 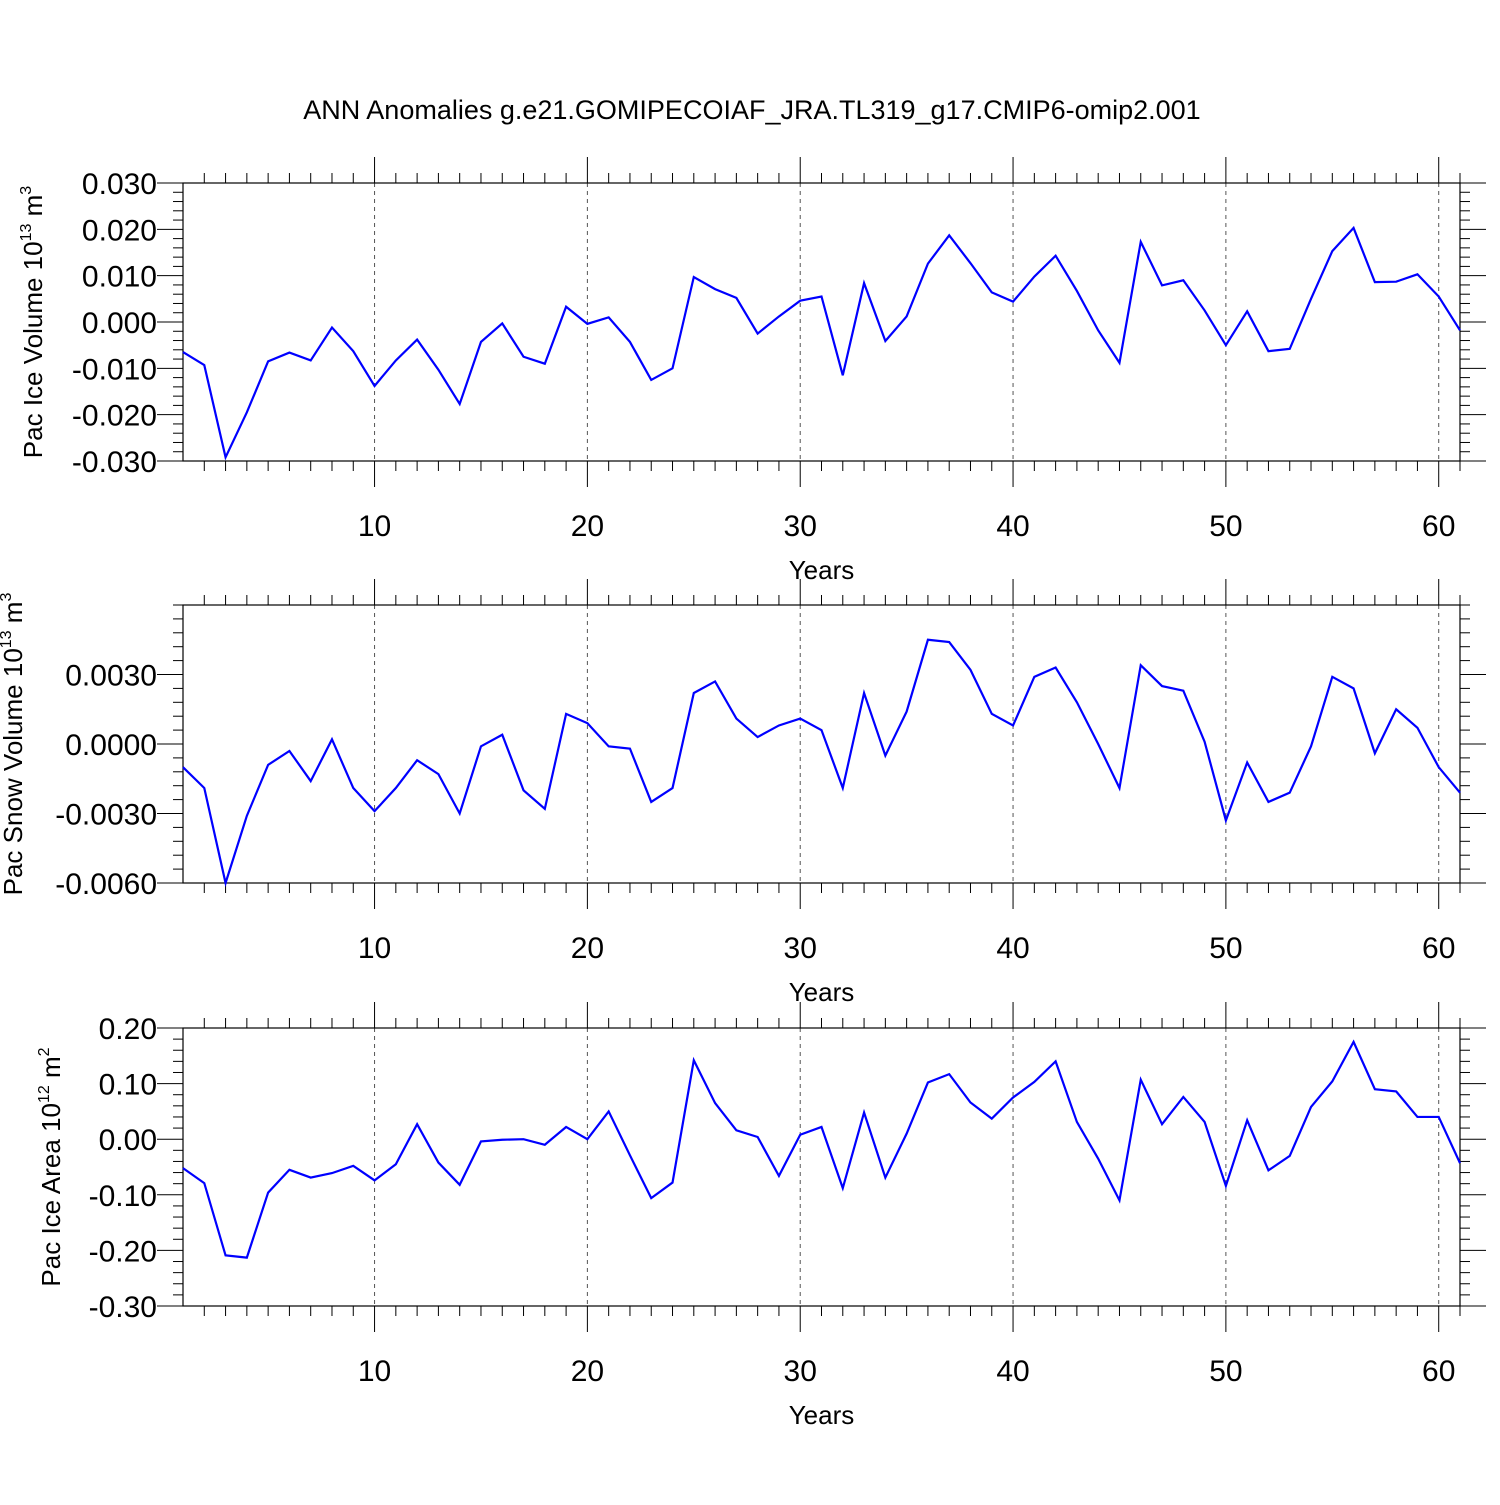 I want to click on y-tick-label: -0.020, so click(x=114, y=416).